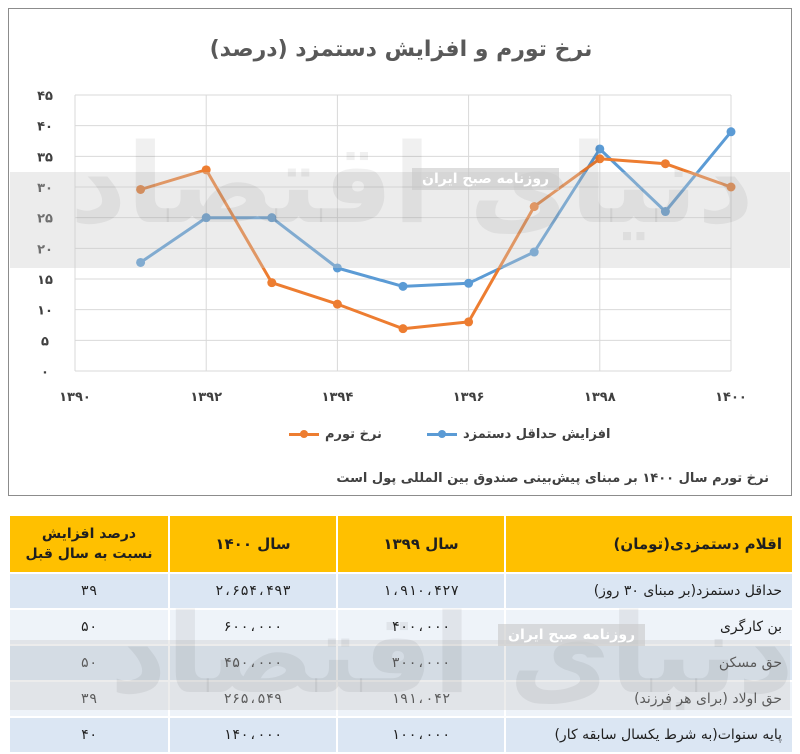  I want to click on header-percent-increase: درصد افزایش نسبت به سال قبل, so click(89, 544).